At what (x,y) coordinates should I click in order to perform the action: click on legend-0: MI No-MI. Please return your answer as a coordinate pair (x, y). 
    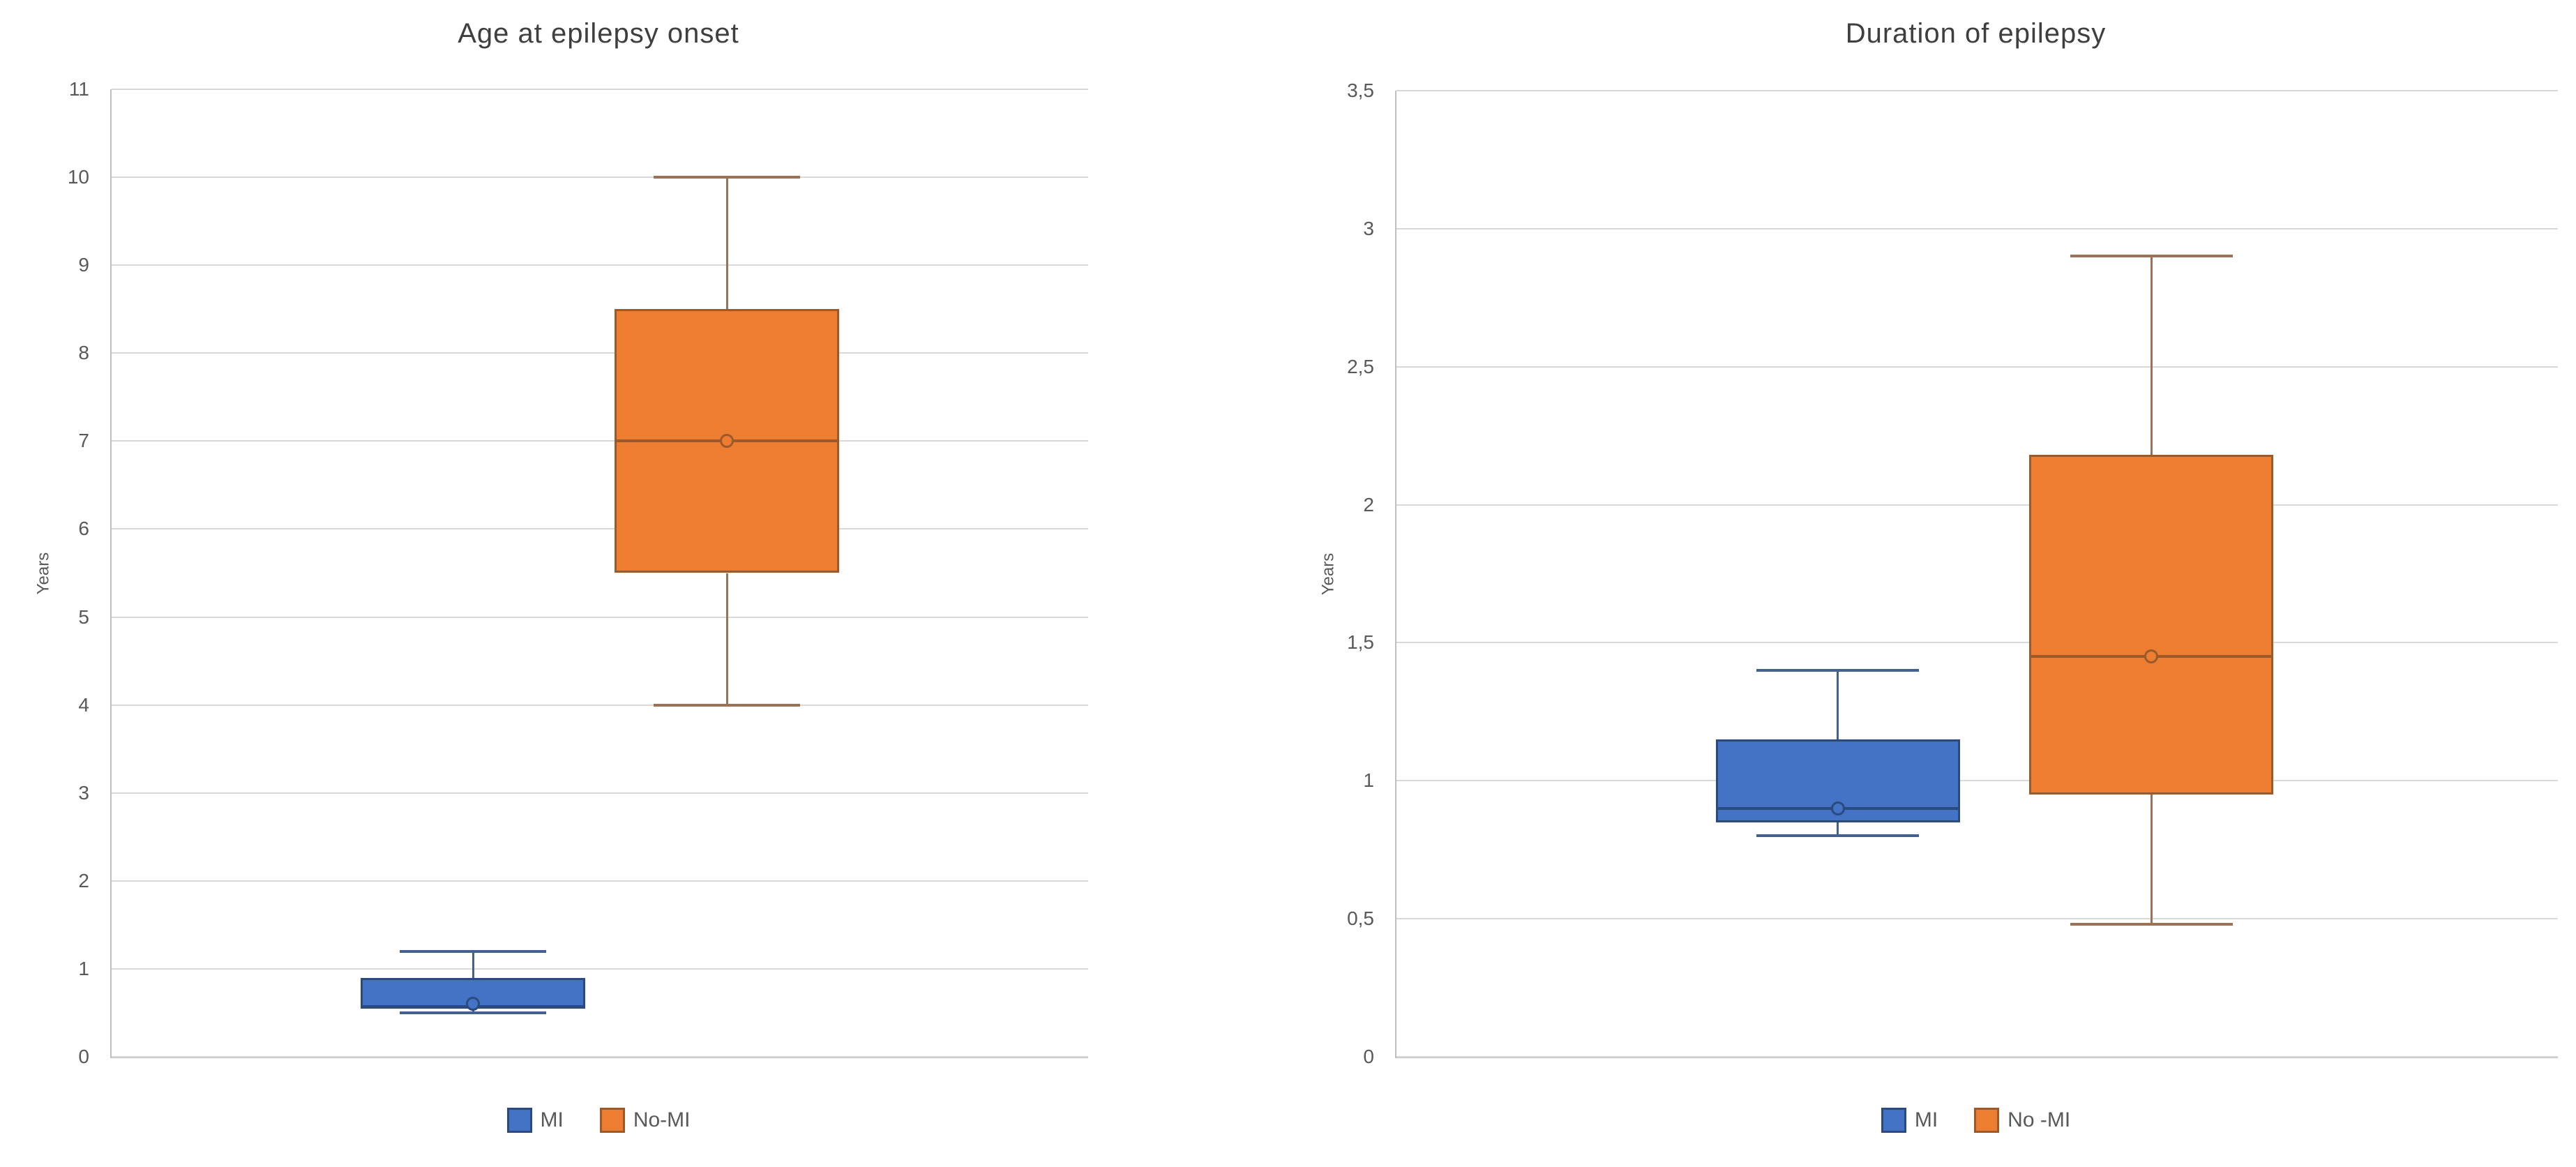
    Looking at the image, I should click on (598, 1120).